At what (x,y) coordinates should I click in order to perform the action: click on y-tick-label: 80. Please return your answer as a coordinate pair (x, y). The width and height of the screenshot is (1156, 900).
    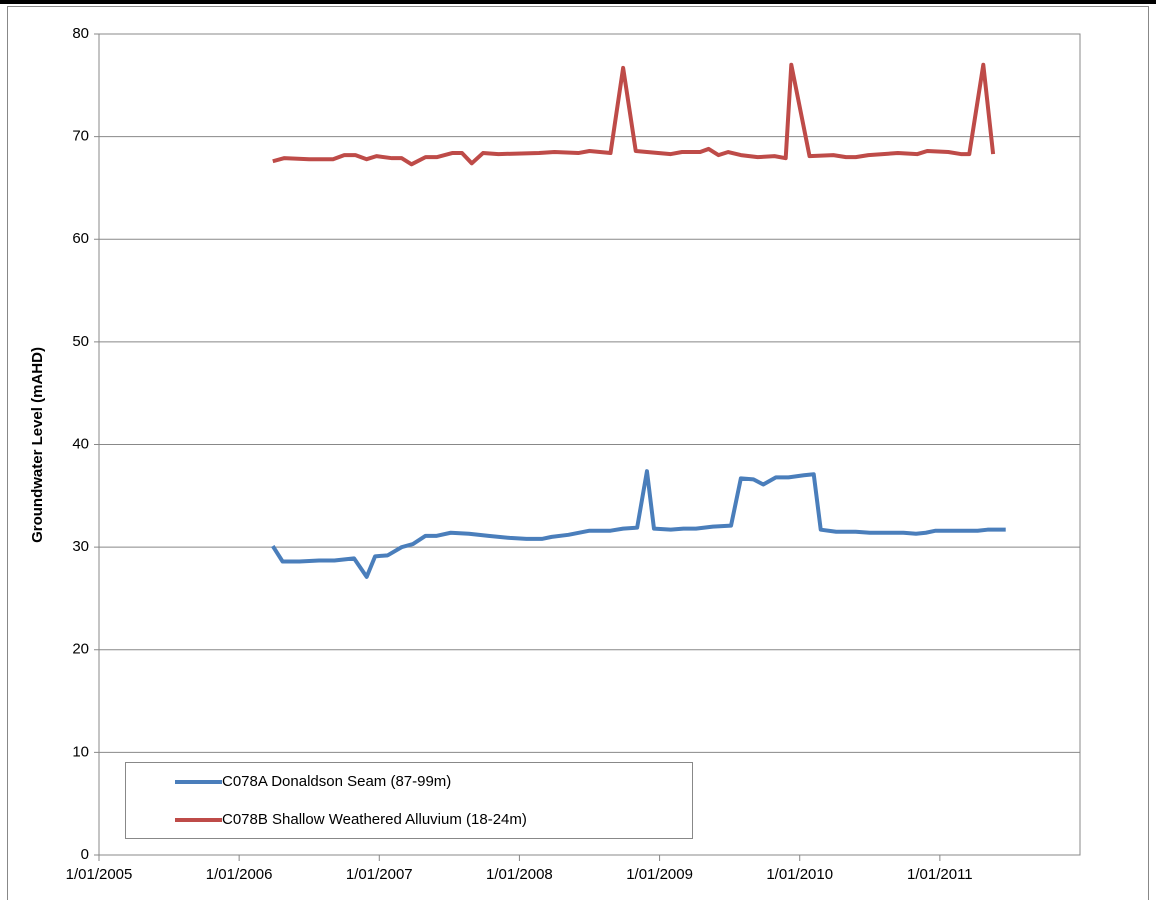
    Looking at the image, I should click on (80, 33).